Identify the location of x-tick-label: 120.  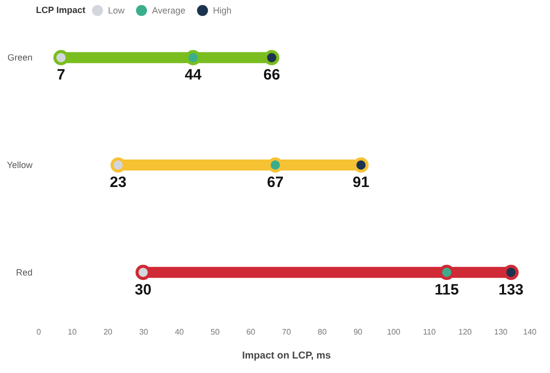
(465, 332).